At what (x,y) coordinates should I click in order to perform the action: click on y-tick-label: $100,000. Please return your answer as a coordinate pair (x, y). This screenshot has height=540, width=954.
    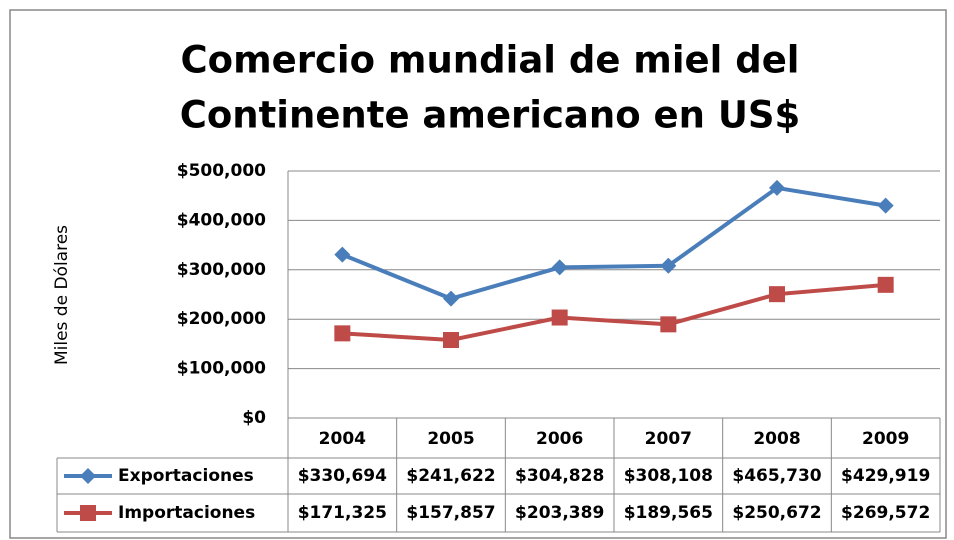
    Looking at the image, I should click on (221, 369).